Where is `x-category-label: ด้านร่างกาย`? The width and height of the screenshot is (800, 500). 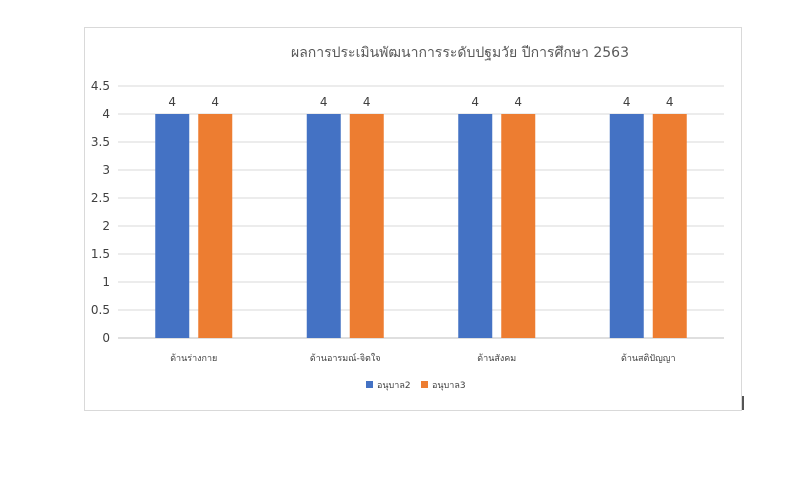 x-category-label: ด้านร่างกาย is located at coordinates (193, 358).